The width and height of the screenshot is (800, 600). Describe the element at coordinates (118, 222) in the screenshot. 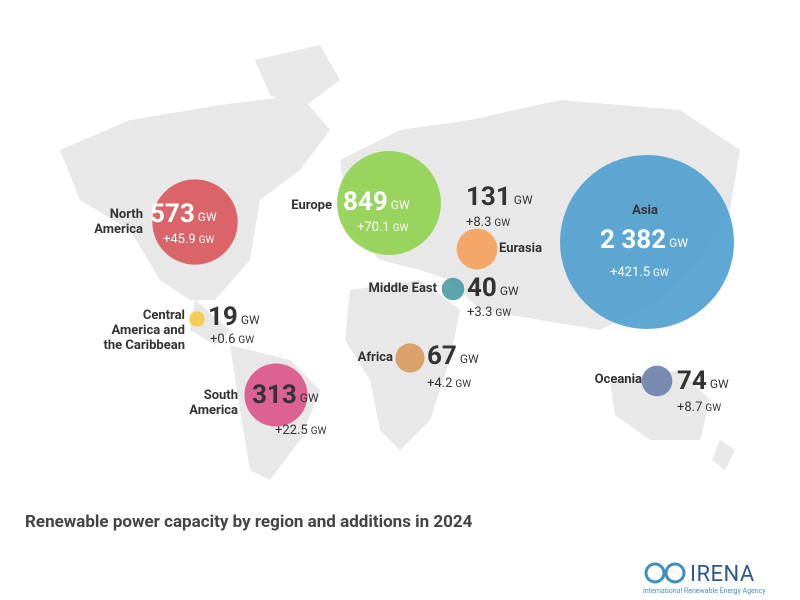

I see `region-name: North America` at that location.